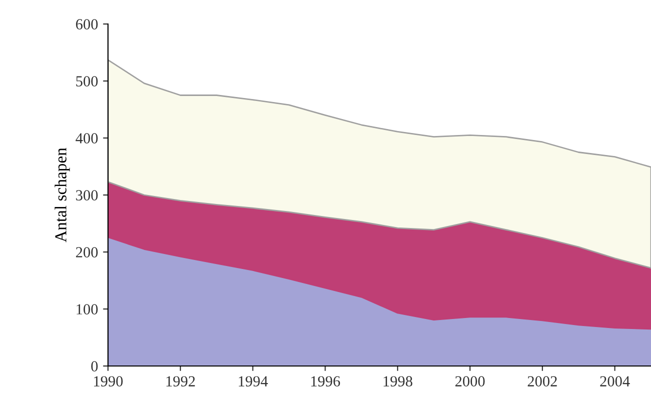 The width and height of the screenshot is (651, 412). Describe the element at coordinates (87, 195) in the screenshot. I see `y-tick-label: 300` at that location.